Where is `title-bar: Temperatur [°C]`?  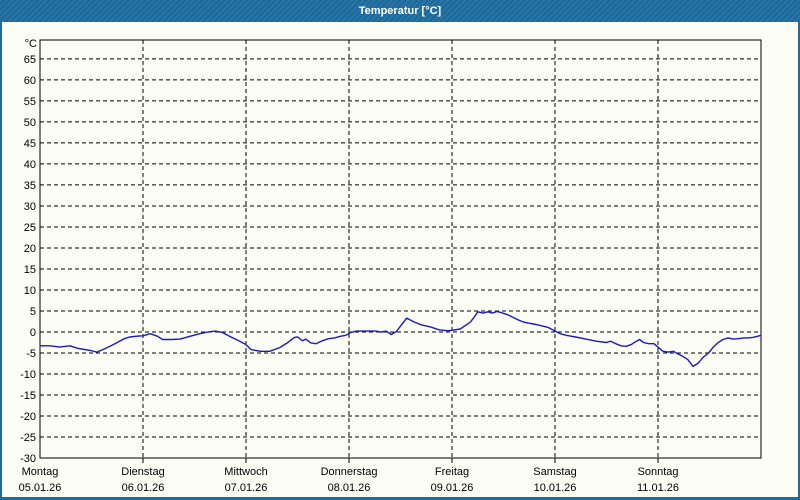
title-bar: Temperatur [°C] is located at coordinates (400, 11).